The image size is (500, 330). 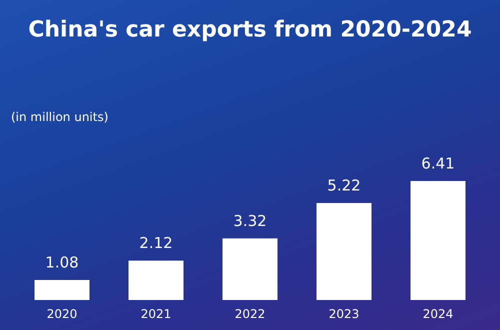 What do you see at coordinates (250, 30) in the screenshot?
I see `chart-title: China's car exports from 2020-2024` at bounding box center [250, 30].